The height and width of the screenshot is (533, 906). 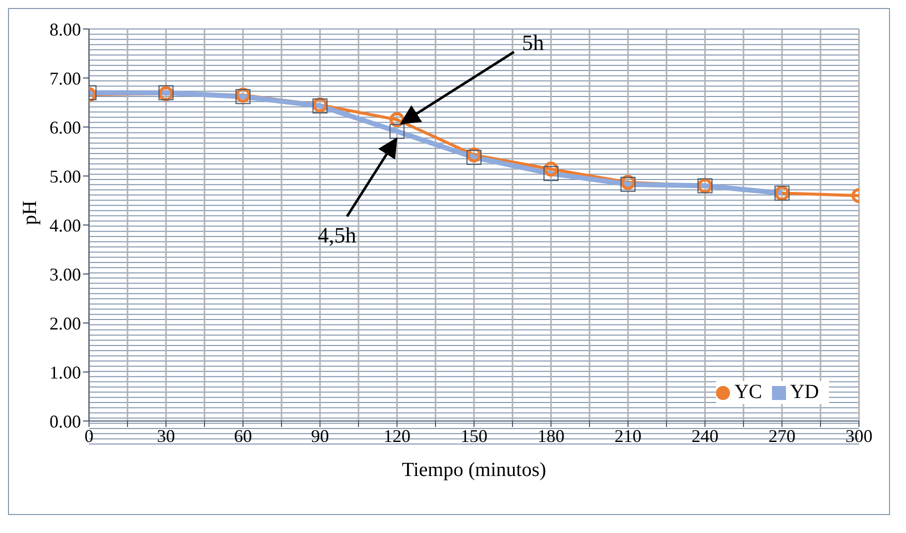 I want to click on y-tick-label: 1.00, so click(x=65, y=372).